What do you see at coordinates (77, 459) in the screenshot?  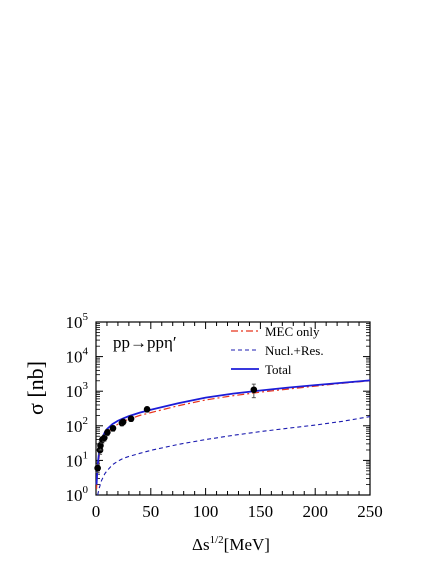 I see `y-tick-label: 10¹` at bounding box center [77, 459].